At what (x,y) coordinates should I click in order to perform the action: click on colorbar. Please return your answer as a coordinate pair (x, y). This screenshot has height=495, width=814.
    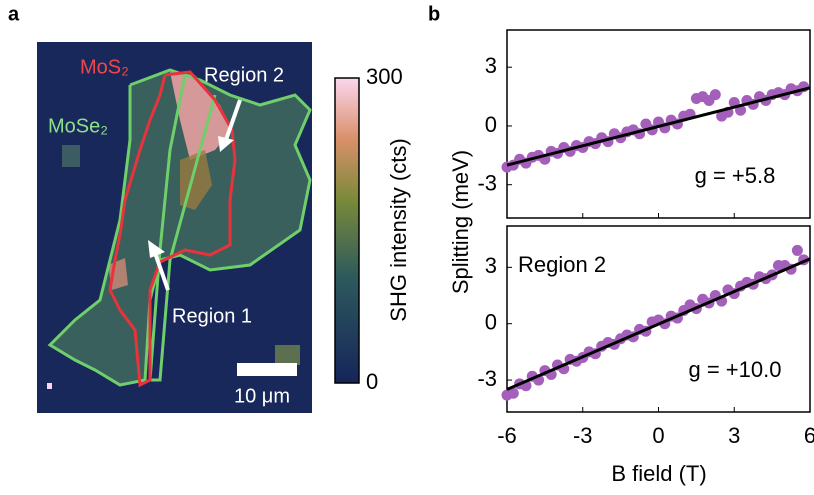
    Looking at the image, I should click on (347, 230).